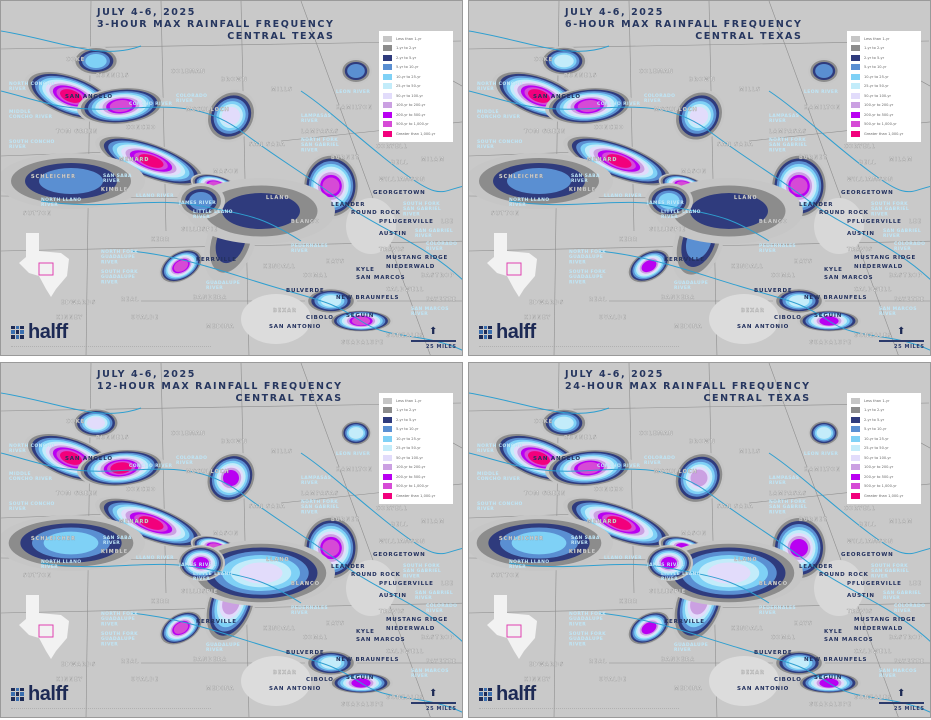  What do you see at coordinates (521, 177) in the screenshot?
I see `county-label: SCHLEICHER` at bounding box center [521, 177].